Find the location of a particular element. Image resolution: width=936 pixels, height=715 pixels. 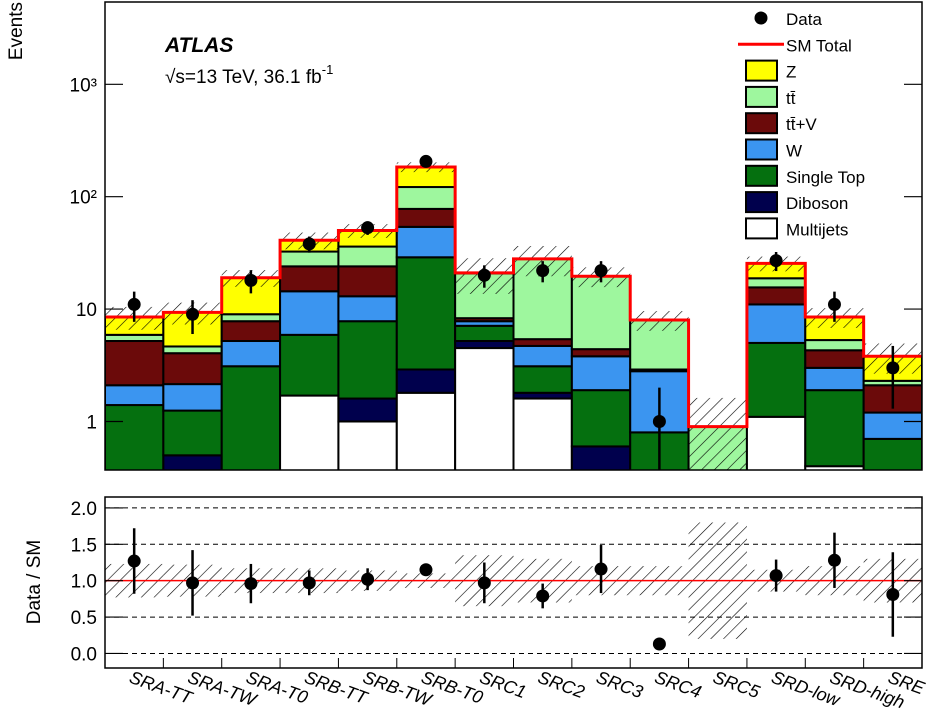

y-tick-label: 1.5 is located at coordinates (84, 545).